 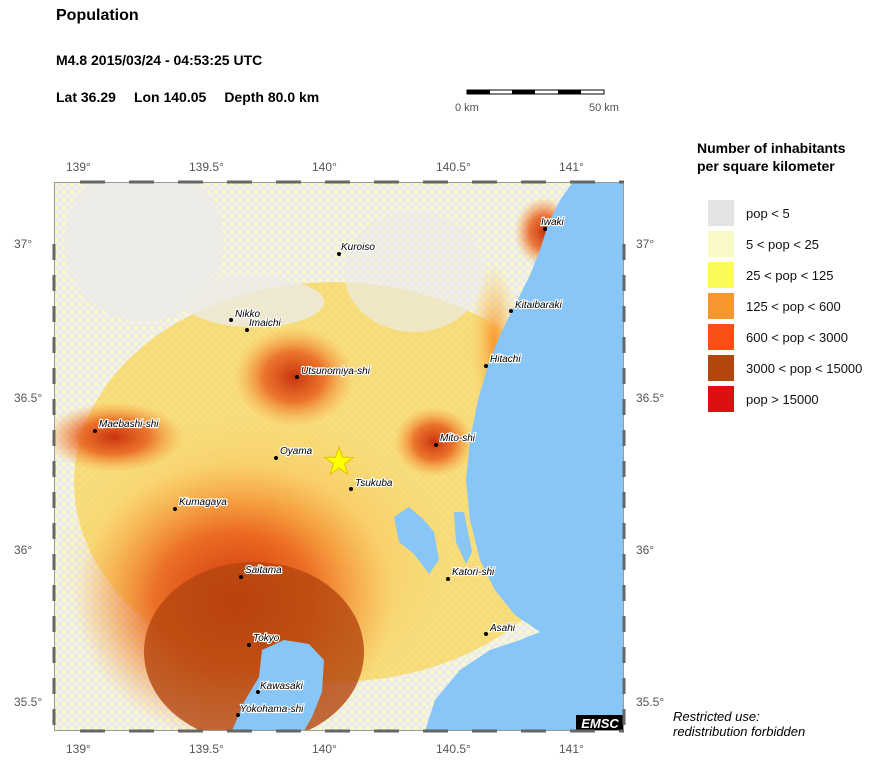 I want to click on city-label: Mito-shi, so click(x=458, y=438).